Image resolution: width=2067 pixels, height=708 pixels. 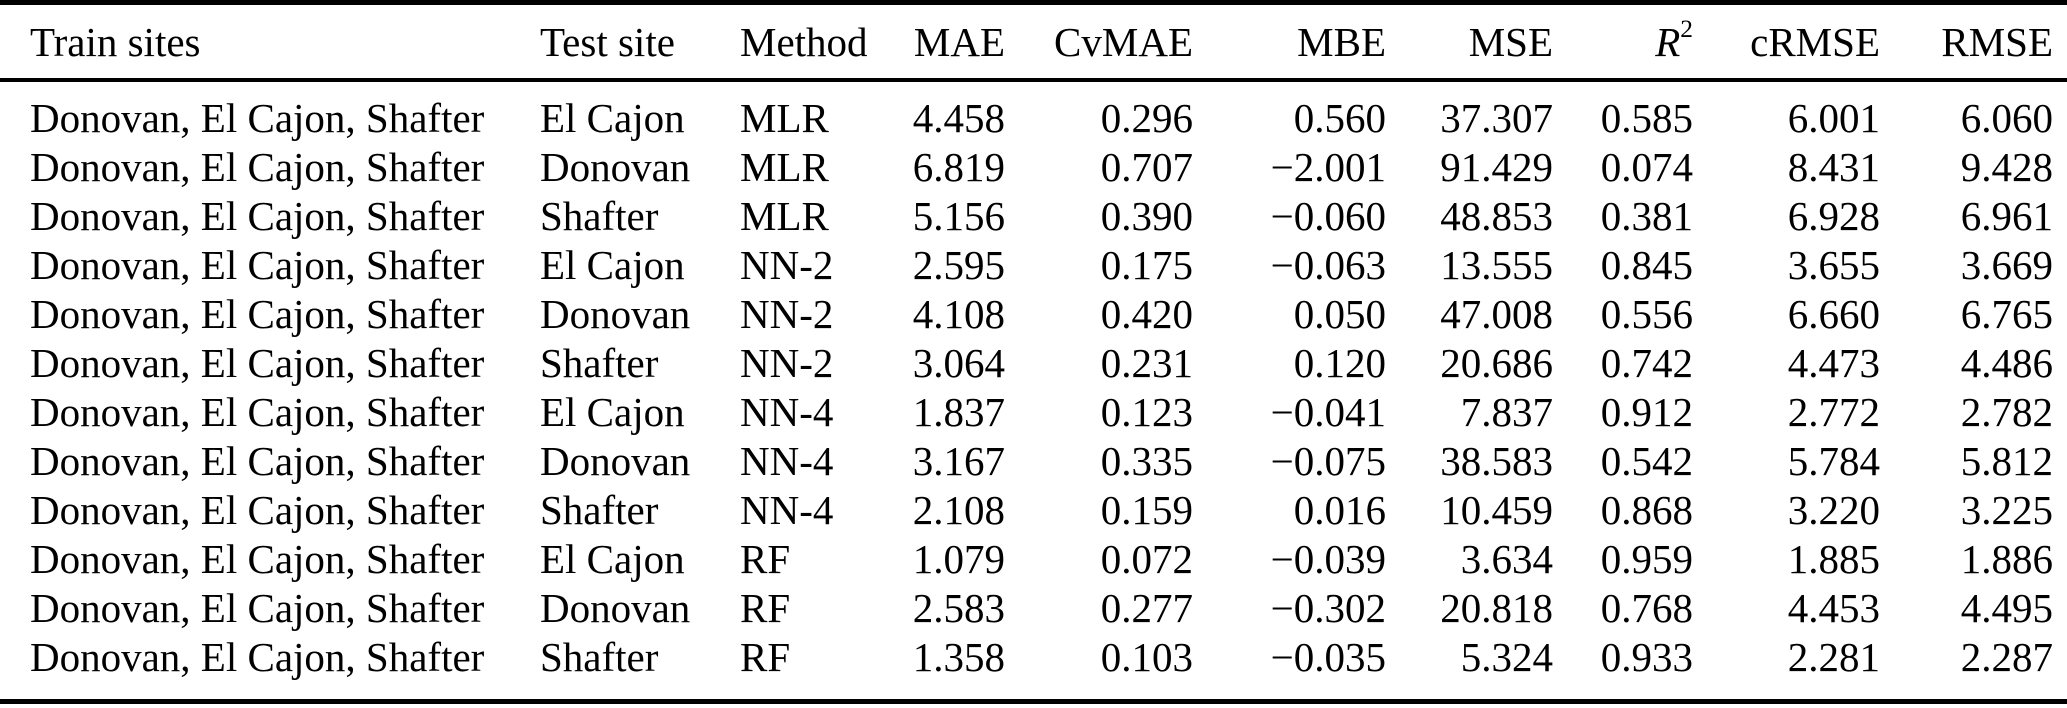 I want to click on cell-rmse: 6.060, so click(x=2006, y=118).